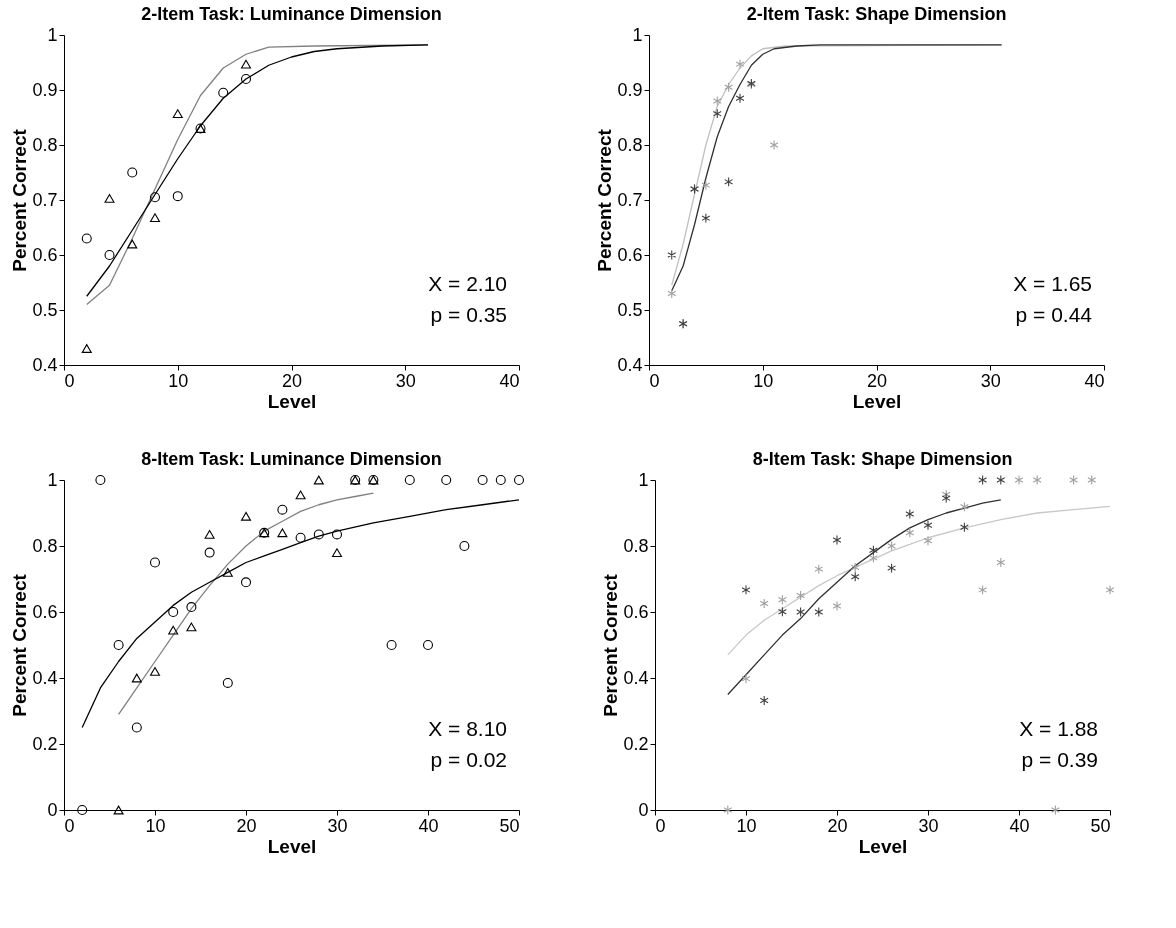 Image resolution: width=1176 pixels, height=928 pixels. What do you see at coordinates (291, 14) in the screenshot?
I see `chart-title: 2-Item Task: Luminance Dimension` at bounding box center [291, 14].